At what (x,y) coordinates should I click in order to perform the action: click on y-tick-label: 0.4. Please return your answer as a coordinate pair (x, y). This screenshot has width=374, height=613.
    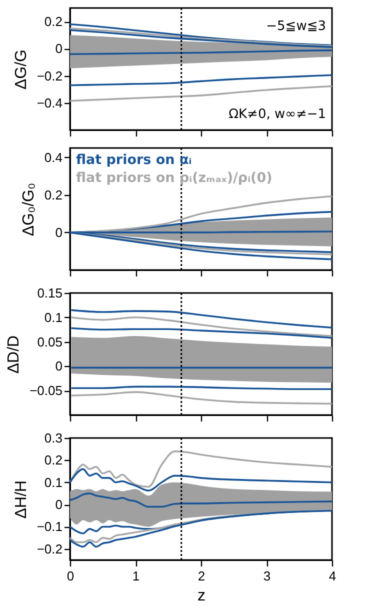
    Looking at the image, I should click on (53, 157).